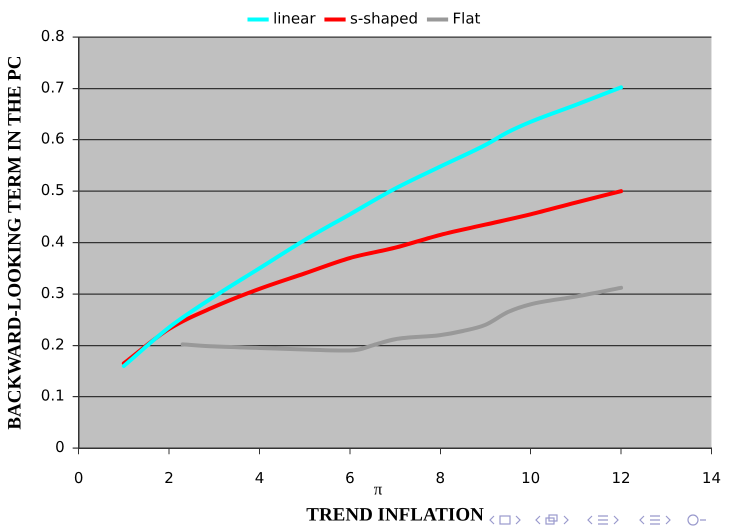 The image size is (737, 527). Describe the element at coordinates (52, 293) in the screenshot. I see `y-tick-label: 0.3` at that location.